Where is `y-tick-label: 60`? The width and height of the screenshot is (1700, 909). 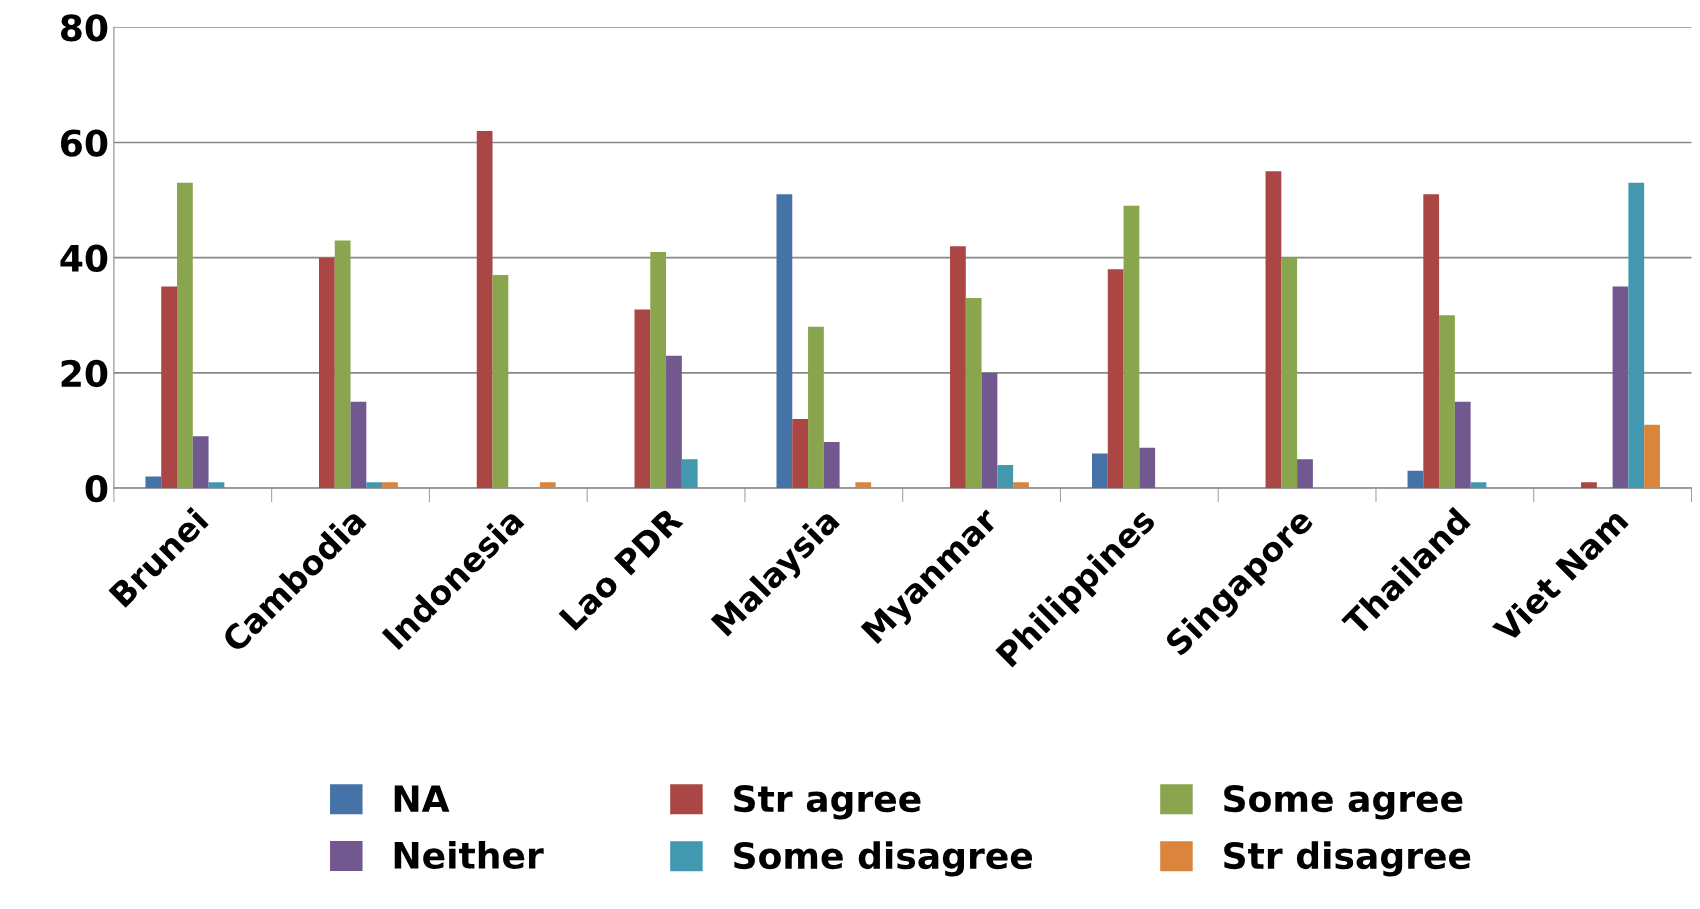
y-tick-label: 60 is located at coordinates (84, 143).